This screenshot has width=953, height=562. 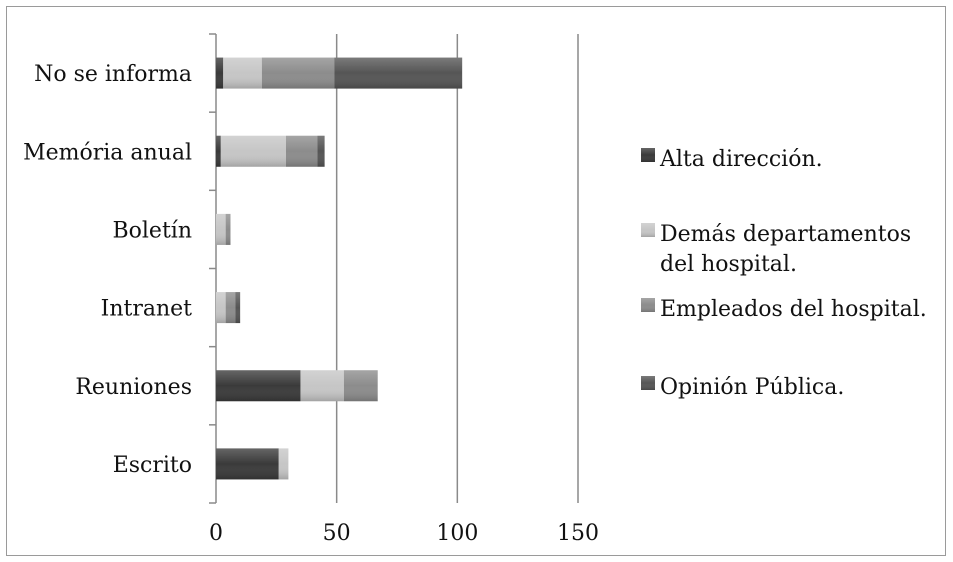 I want to click on category-label: Memória anual, so click(x=107, y=152).